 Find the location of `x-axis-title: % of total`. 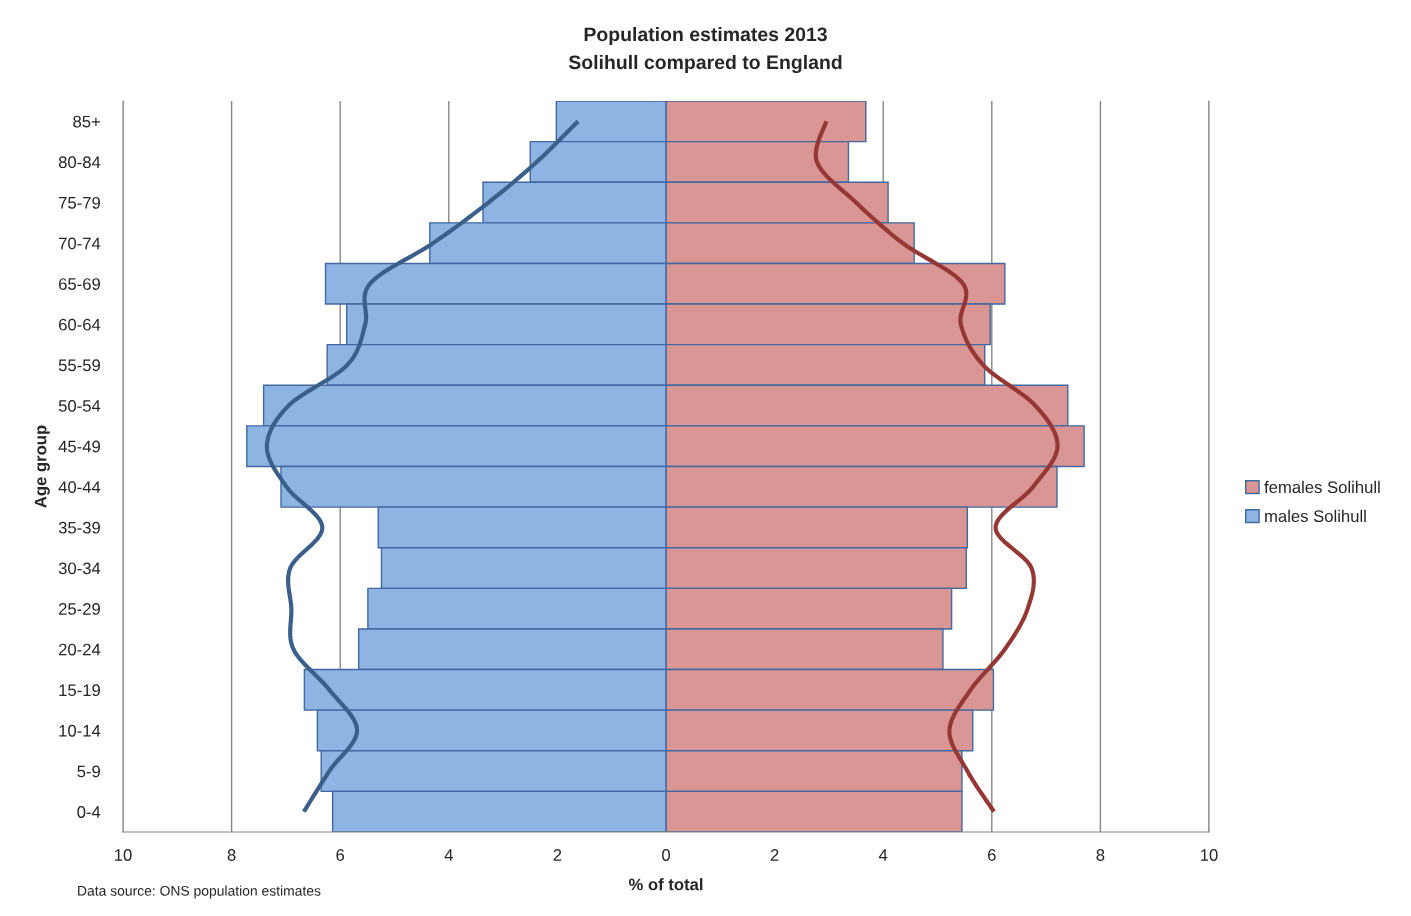

x-axis-title: % of total is located at coordinates (665, 884).